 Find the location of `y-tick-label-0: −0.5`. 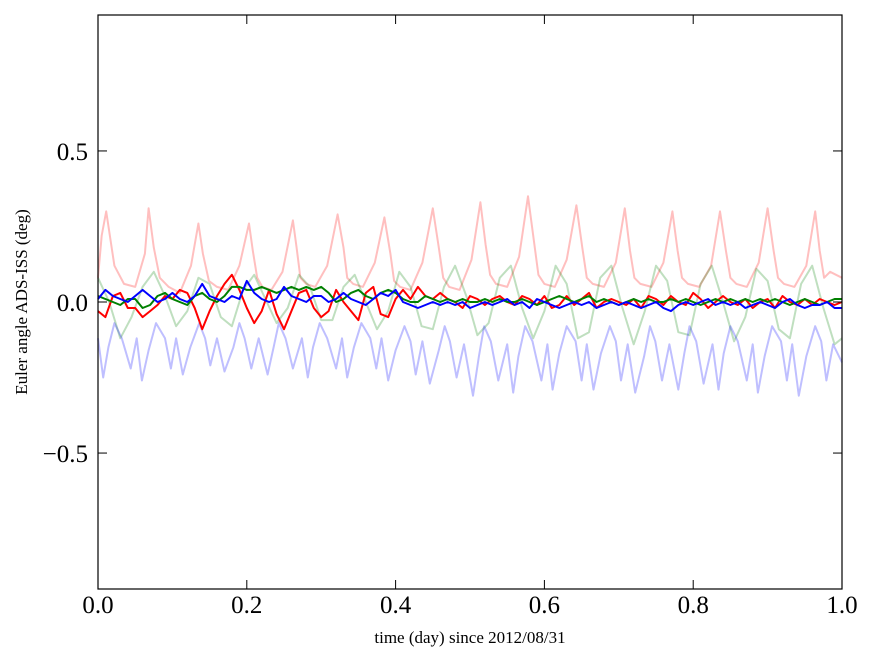

y-tick-label-0: −0.5 is located at coordinates (65, 454).